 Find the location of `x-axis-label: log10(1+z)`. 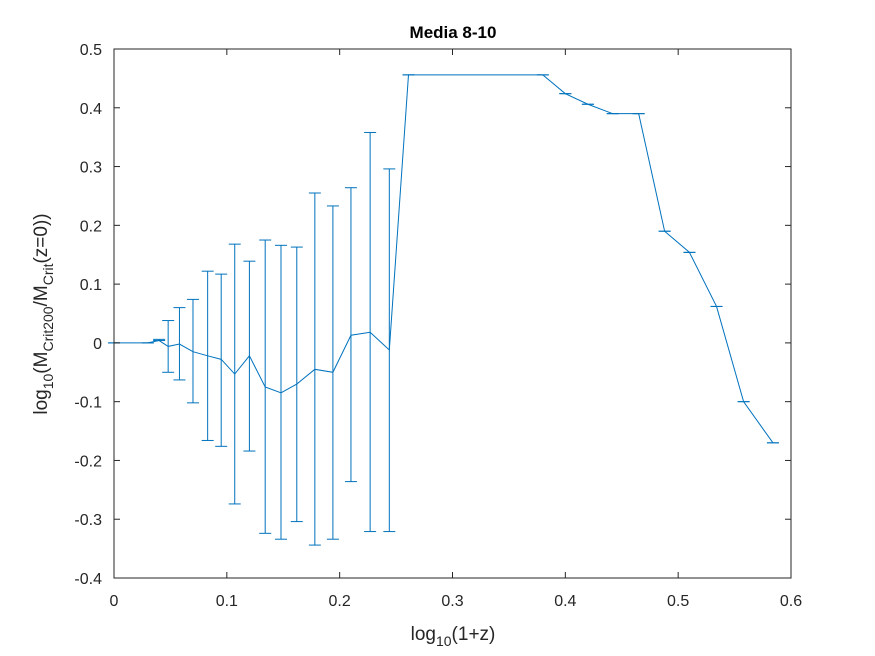

x-axis-label: log10(1+z) is located at coordinates (453, 636).